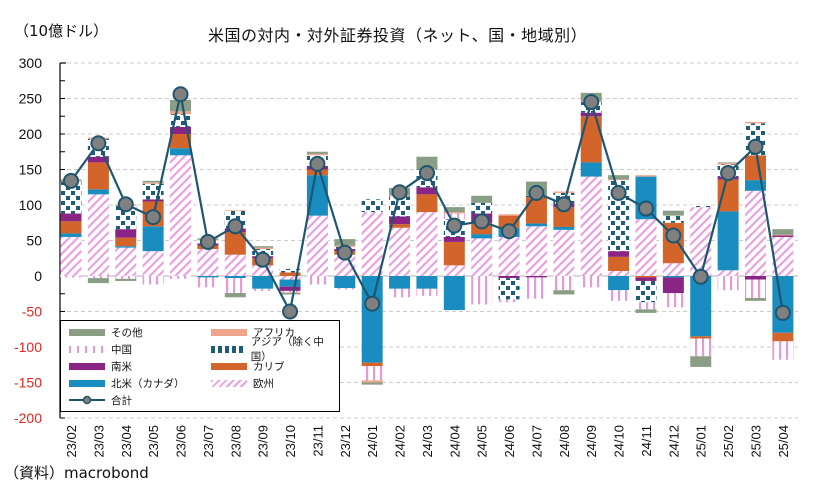 This screenshot has height=494, width=818. Describe the element at coordinates (87, 400) in the screenshot. I see `legend-swatch-total` at that location.